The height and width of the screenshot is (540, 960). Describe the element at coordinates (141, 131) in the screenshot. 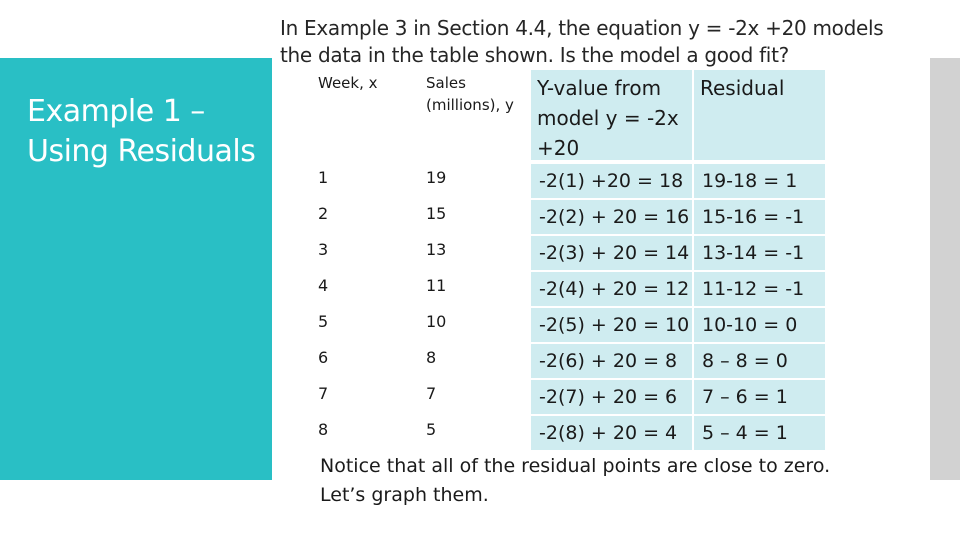

I see `slide-title: Example 1 – Using Residuals` at that location.